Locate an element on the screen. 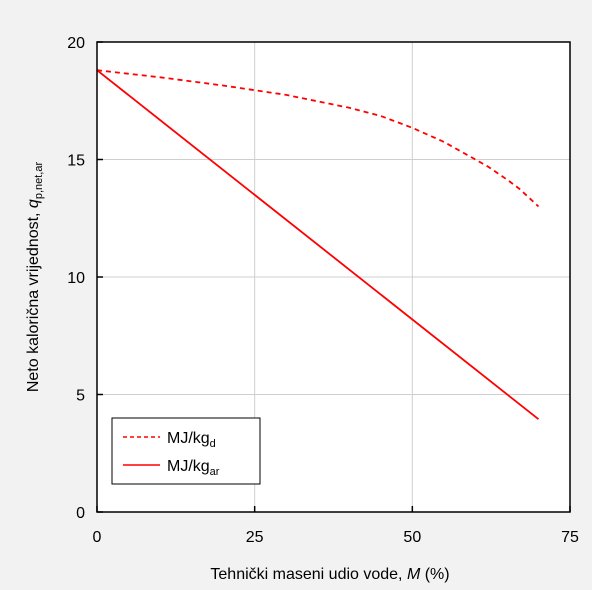  x-tick-label: 0 is located at coordinates (97, 537).